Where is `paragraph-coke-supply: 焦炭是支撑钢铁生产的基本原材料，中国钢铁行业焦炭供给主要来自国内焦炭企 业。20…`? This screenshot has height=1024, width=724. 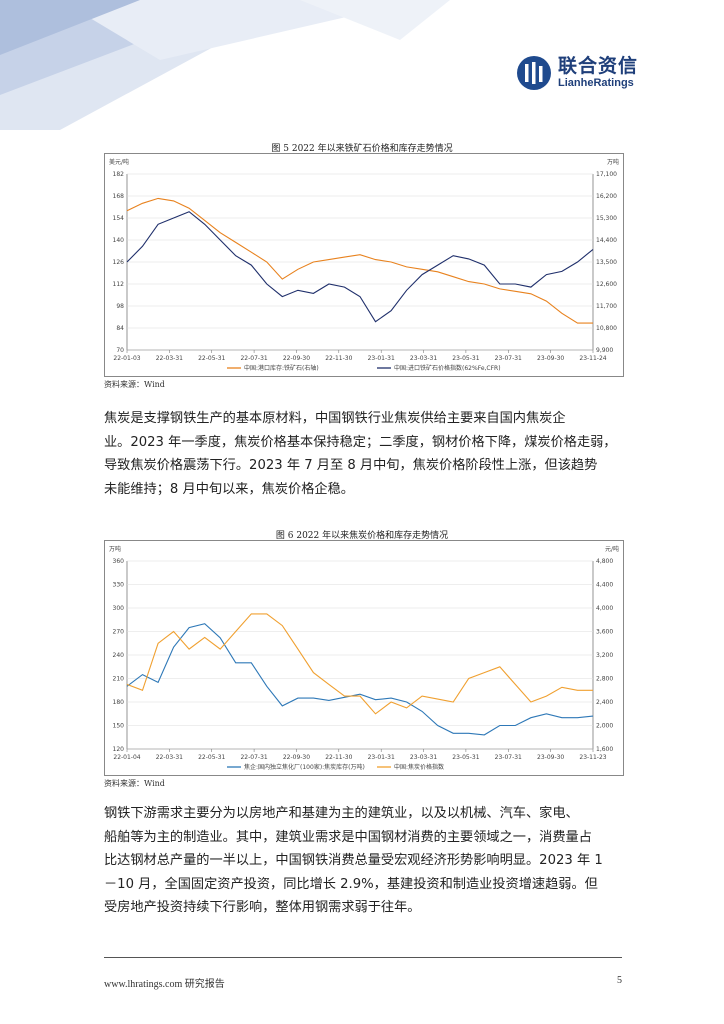
paragraph-coke-supply: 焦炭是支撑钢铁生产的基本原材料，中国钢铁行业焦炭供给主要来自国内焦炭企 业。20… is located at coordinates (363, 454).